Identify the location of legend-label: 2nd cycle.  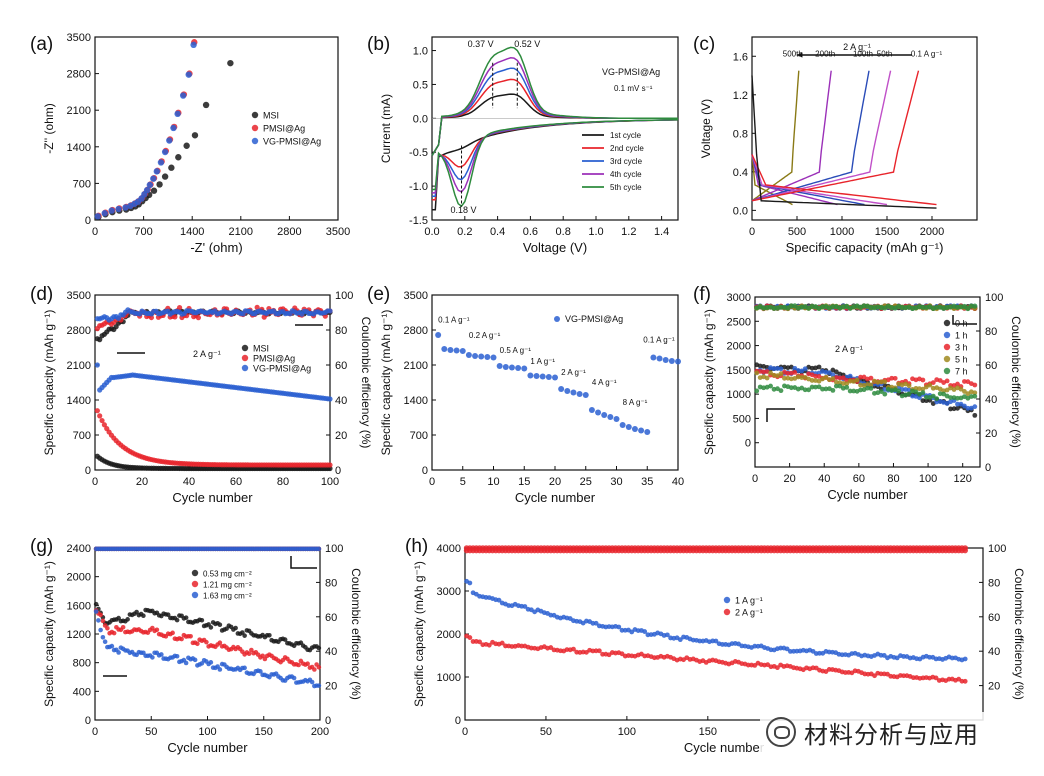
(627, 148).